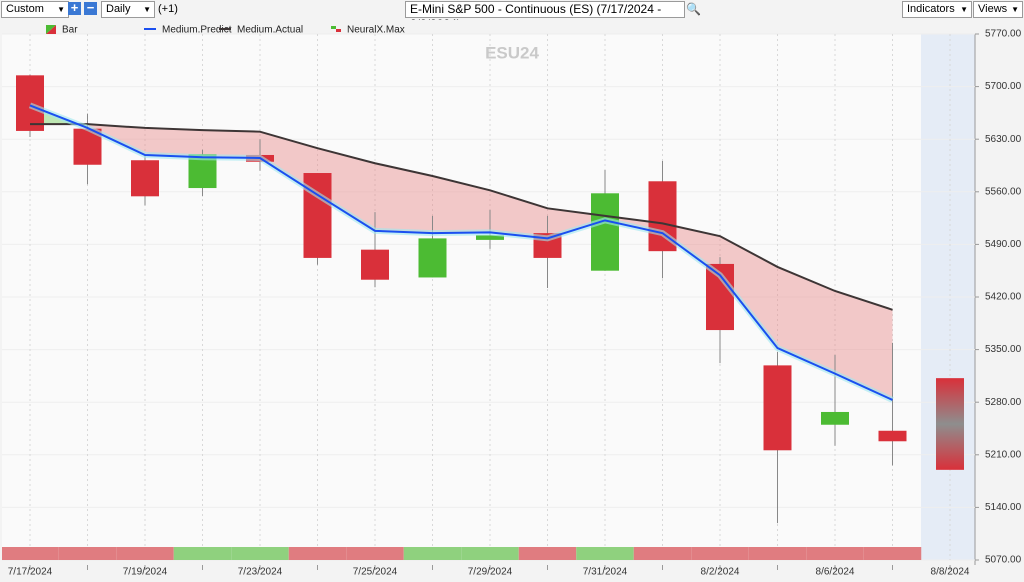 This screenshot has height=582, width=1024. What do you see at coordinates (1003, 402) in the screenshot?
I see `y-tick-label: 5280.00` at bounding box center [1003, 402].